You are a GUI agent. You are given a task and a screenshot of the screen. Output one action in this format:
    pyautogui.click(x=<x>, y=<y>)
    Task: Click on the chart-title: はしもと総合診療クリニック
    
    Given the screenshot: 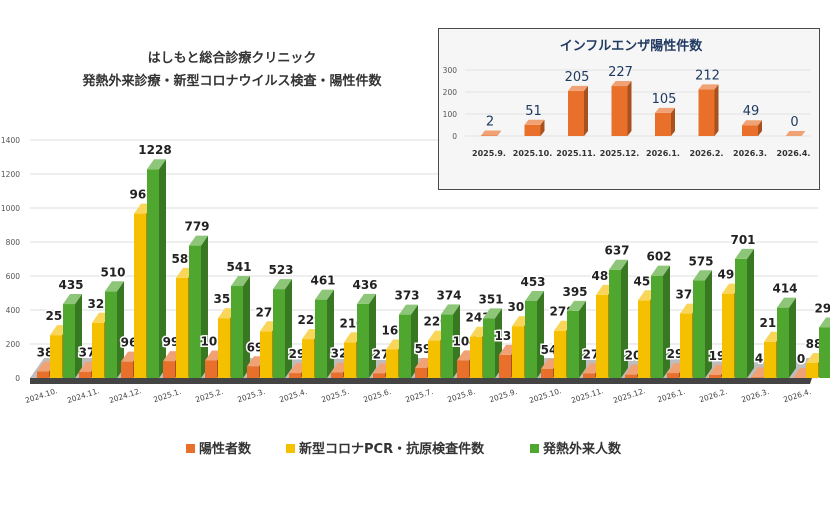 What is the action you would take?
    pyautogui.click(x=232, y=58)
    